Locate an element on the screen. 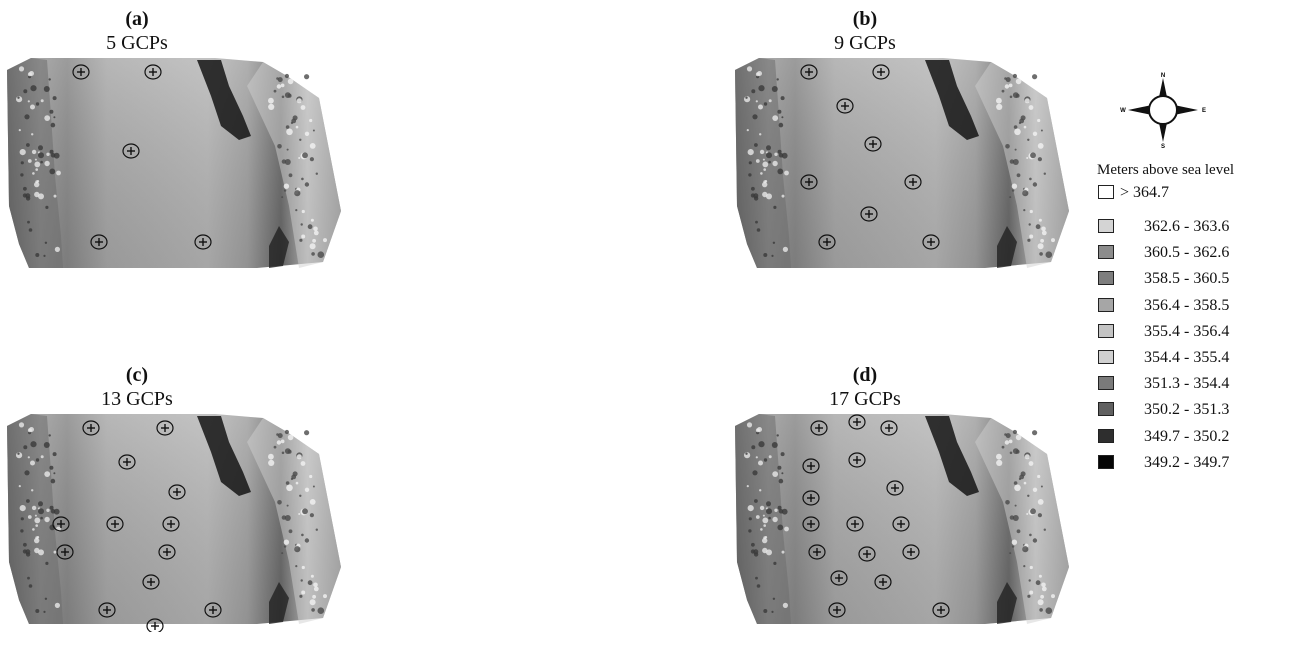  compass-w-label: W is located at coordinates (1123, 111).